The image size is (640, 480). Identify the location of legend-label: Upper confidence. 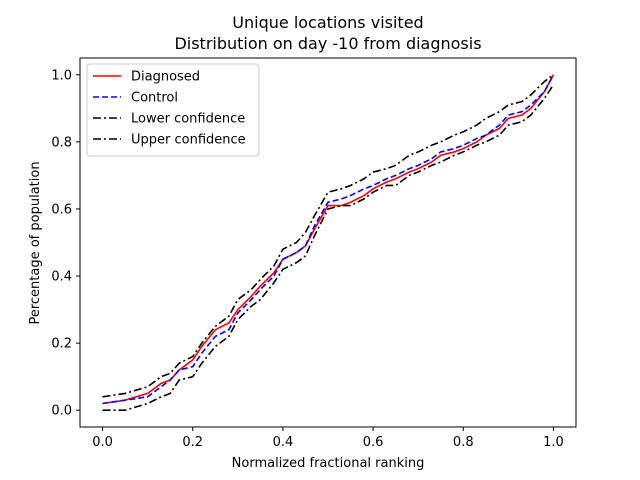
(188, 140).